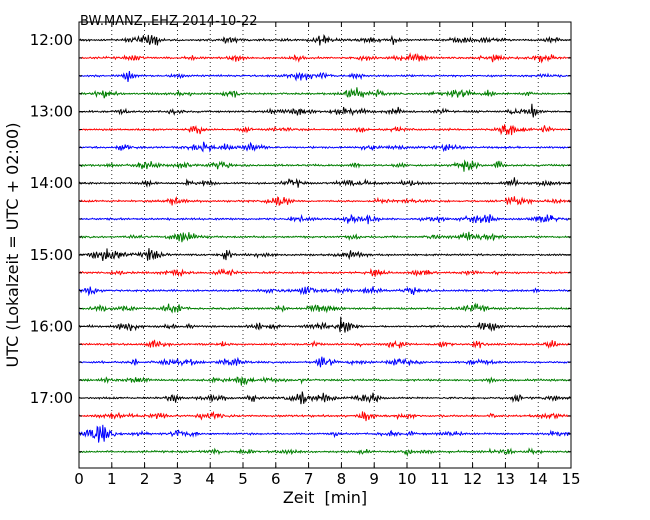 Image resolution: width=650 pixels, height=520 pixels. I want to click on x-tick-label: 3, so click(178, 479).